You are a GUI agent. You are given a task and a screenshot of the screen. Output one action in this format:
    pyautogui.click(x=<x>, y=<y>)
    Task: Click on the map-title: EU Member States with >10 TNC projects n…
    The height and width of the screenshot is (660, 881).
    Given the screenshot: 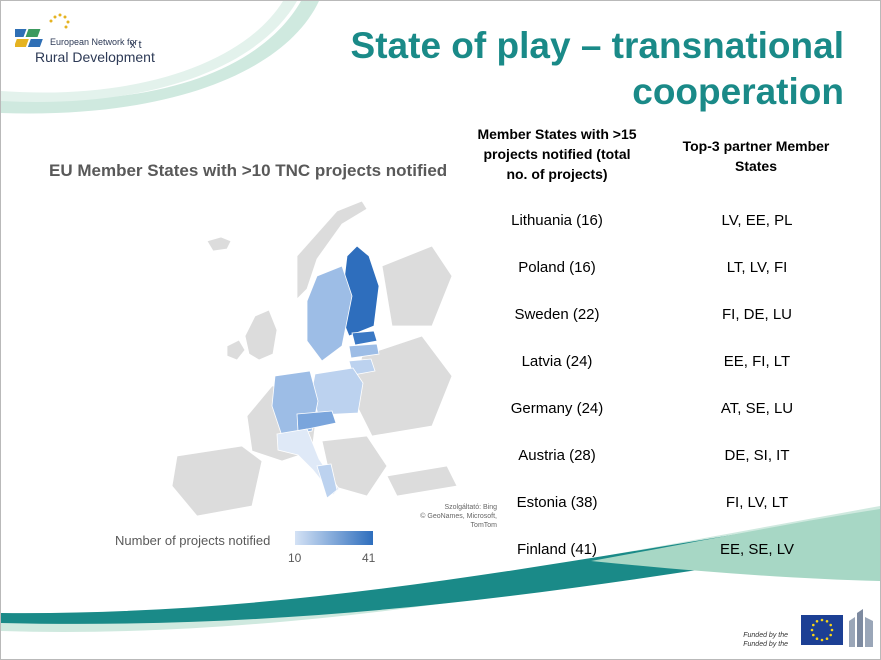 What is the action you would take?
    pyautogui.click(x=248, y=170)
    